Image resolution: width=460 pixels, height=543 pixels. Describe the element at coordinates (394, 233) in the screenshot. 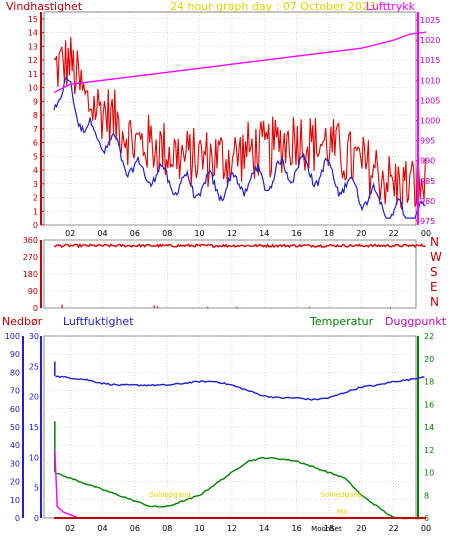

I see `wind-xtick-label: 22` at that location.